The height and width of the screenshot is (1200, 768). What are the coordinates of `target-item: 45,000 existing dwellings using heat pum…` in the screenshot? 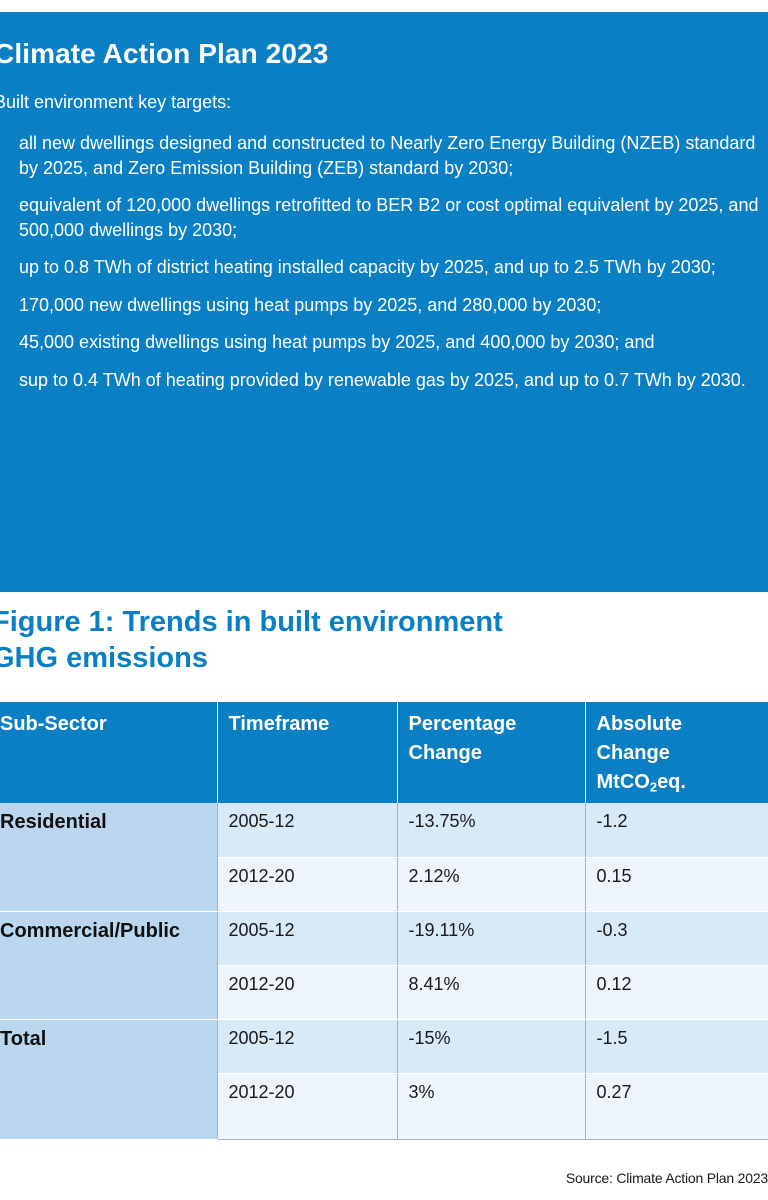 It's located at (337, 342).